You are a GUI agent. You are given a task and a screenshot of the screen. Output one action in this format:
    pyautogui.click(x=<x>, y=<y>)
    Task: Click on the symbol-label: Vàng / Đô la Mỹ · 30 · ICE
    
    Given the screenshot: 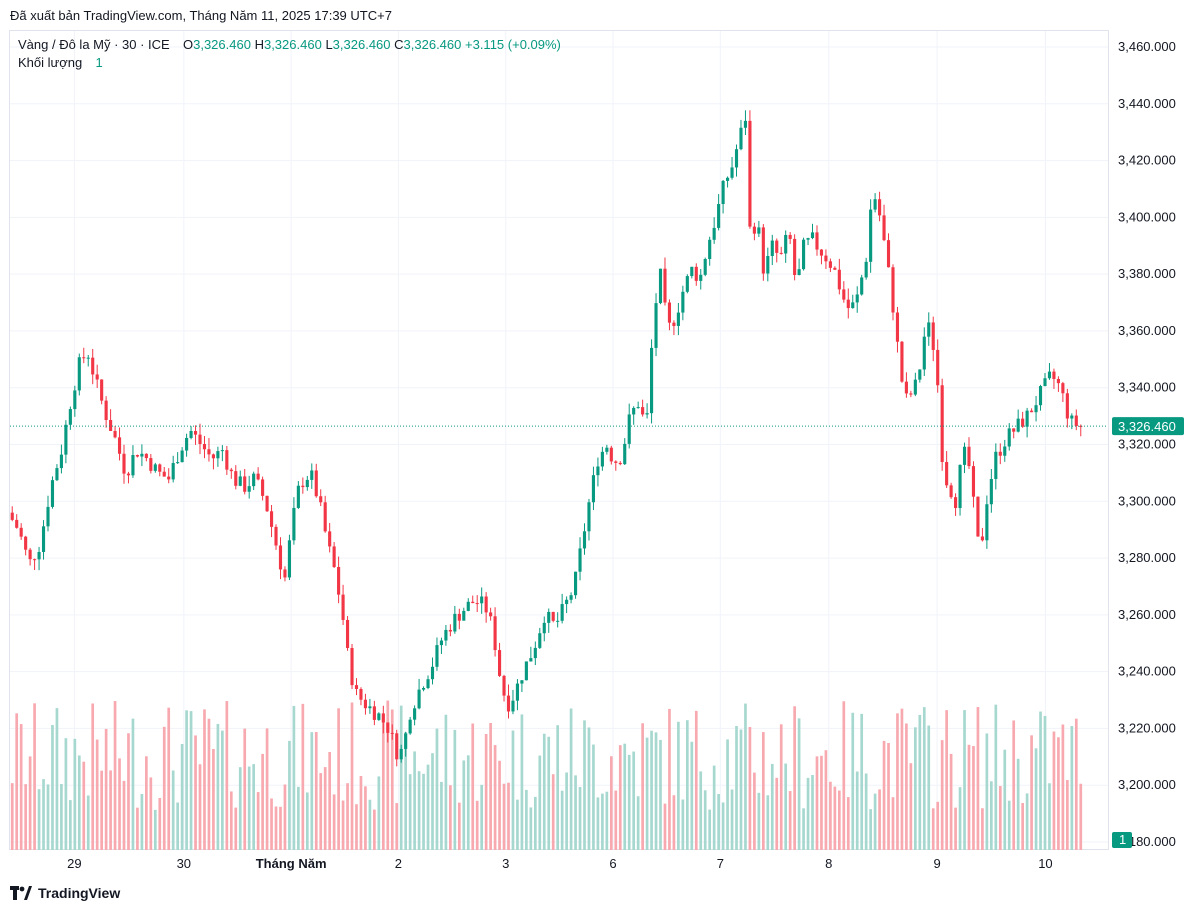 What is the action you would take?
    pyautogui.click(x=94, y=44)
    